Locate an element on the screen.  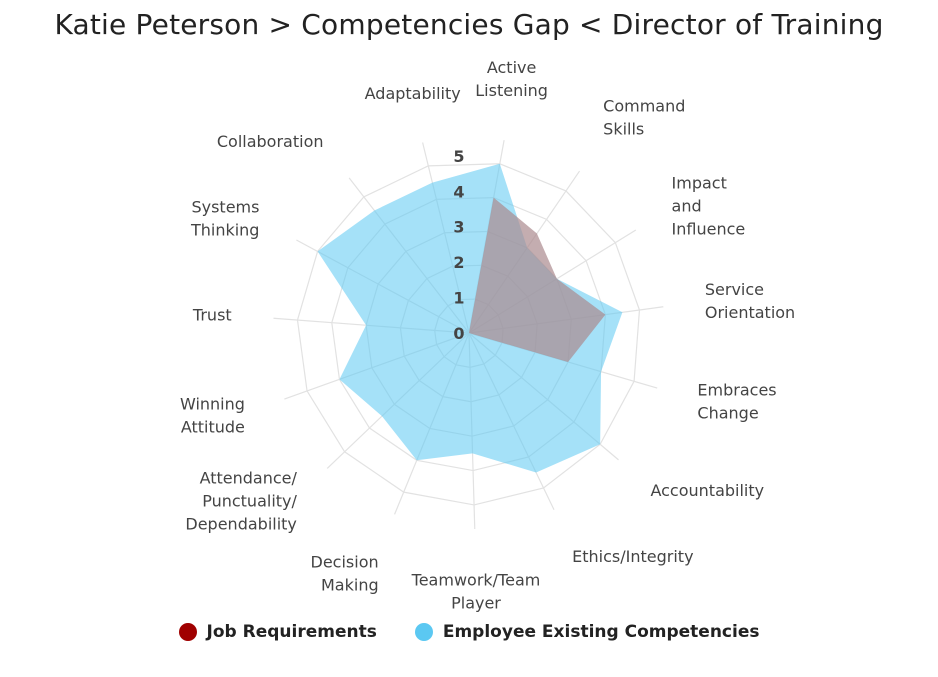
axis-label-accountability: Accountability is located at coordinates (707, 490).